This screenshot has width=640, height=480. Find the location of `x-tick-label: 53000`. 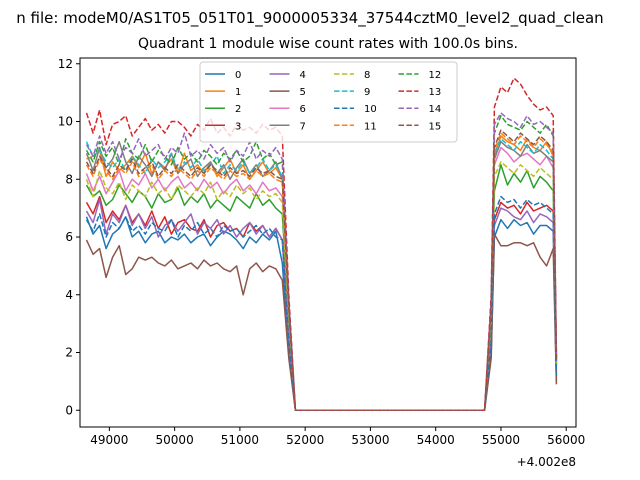

x-tick-label: 53000 is located at coordinates (370, 440).